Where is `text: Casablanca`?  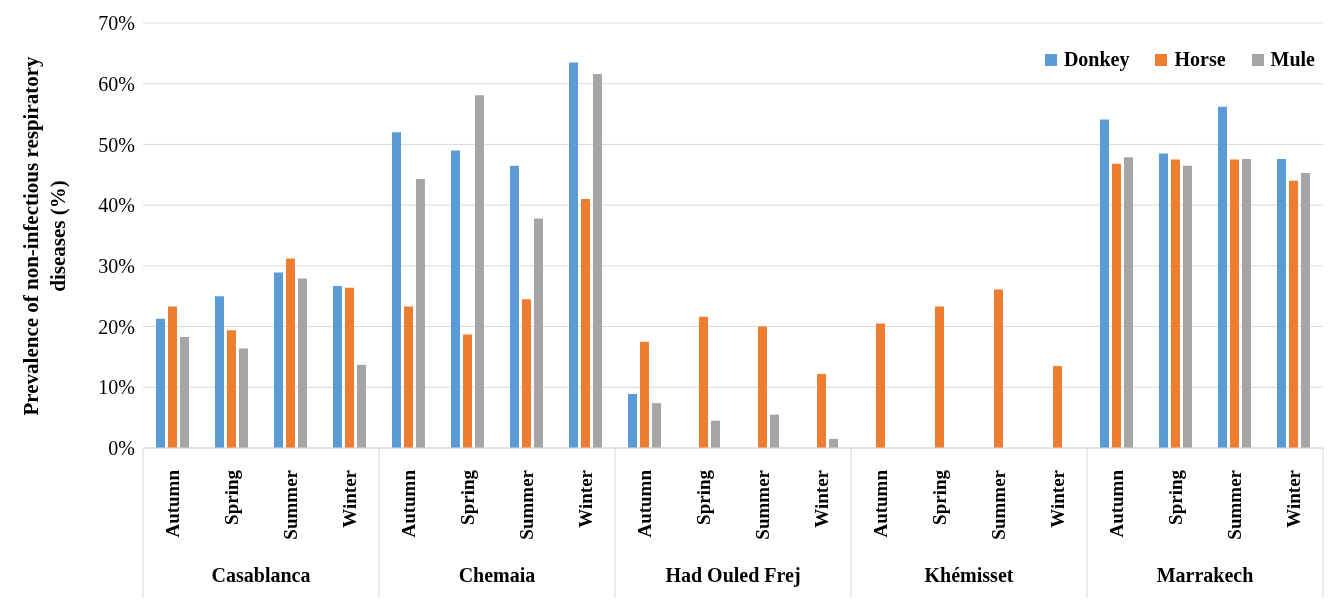
text: Casablanca is located at coordinates (261, 575).